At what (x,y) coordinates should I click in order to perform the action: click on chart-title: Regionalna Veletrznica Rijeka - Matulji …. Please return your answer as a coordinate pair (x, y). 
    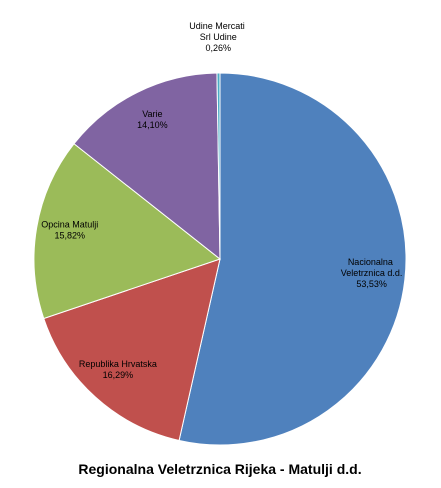
    Looking at the image, I should click on (219, 469).